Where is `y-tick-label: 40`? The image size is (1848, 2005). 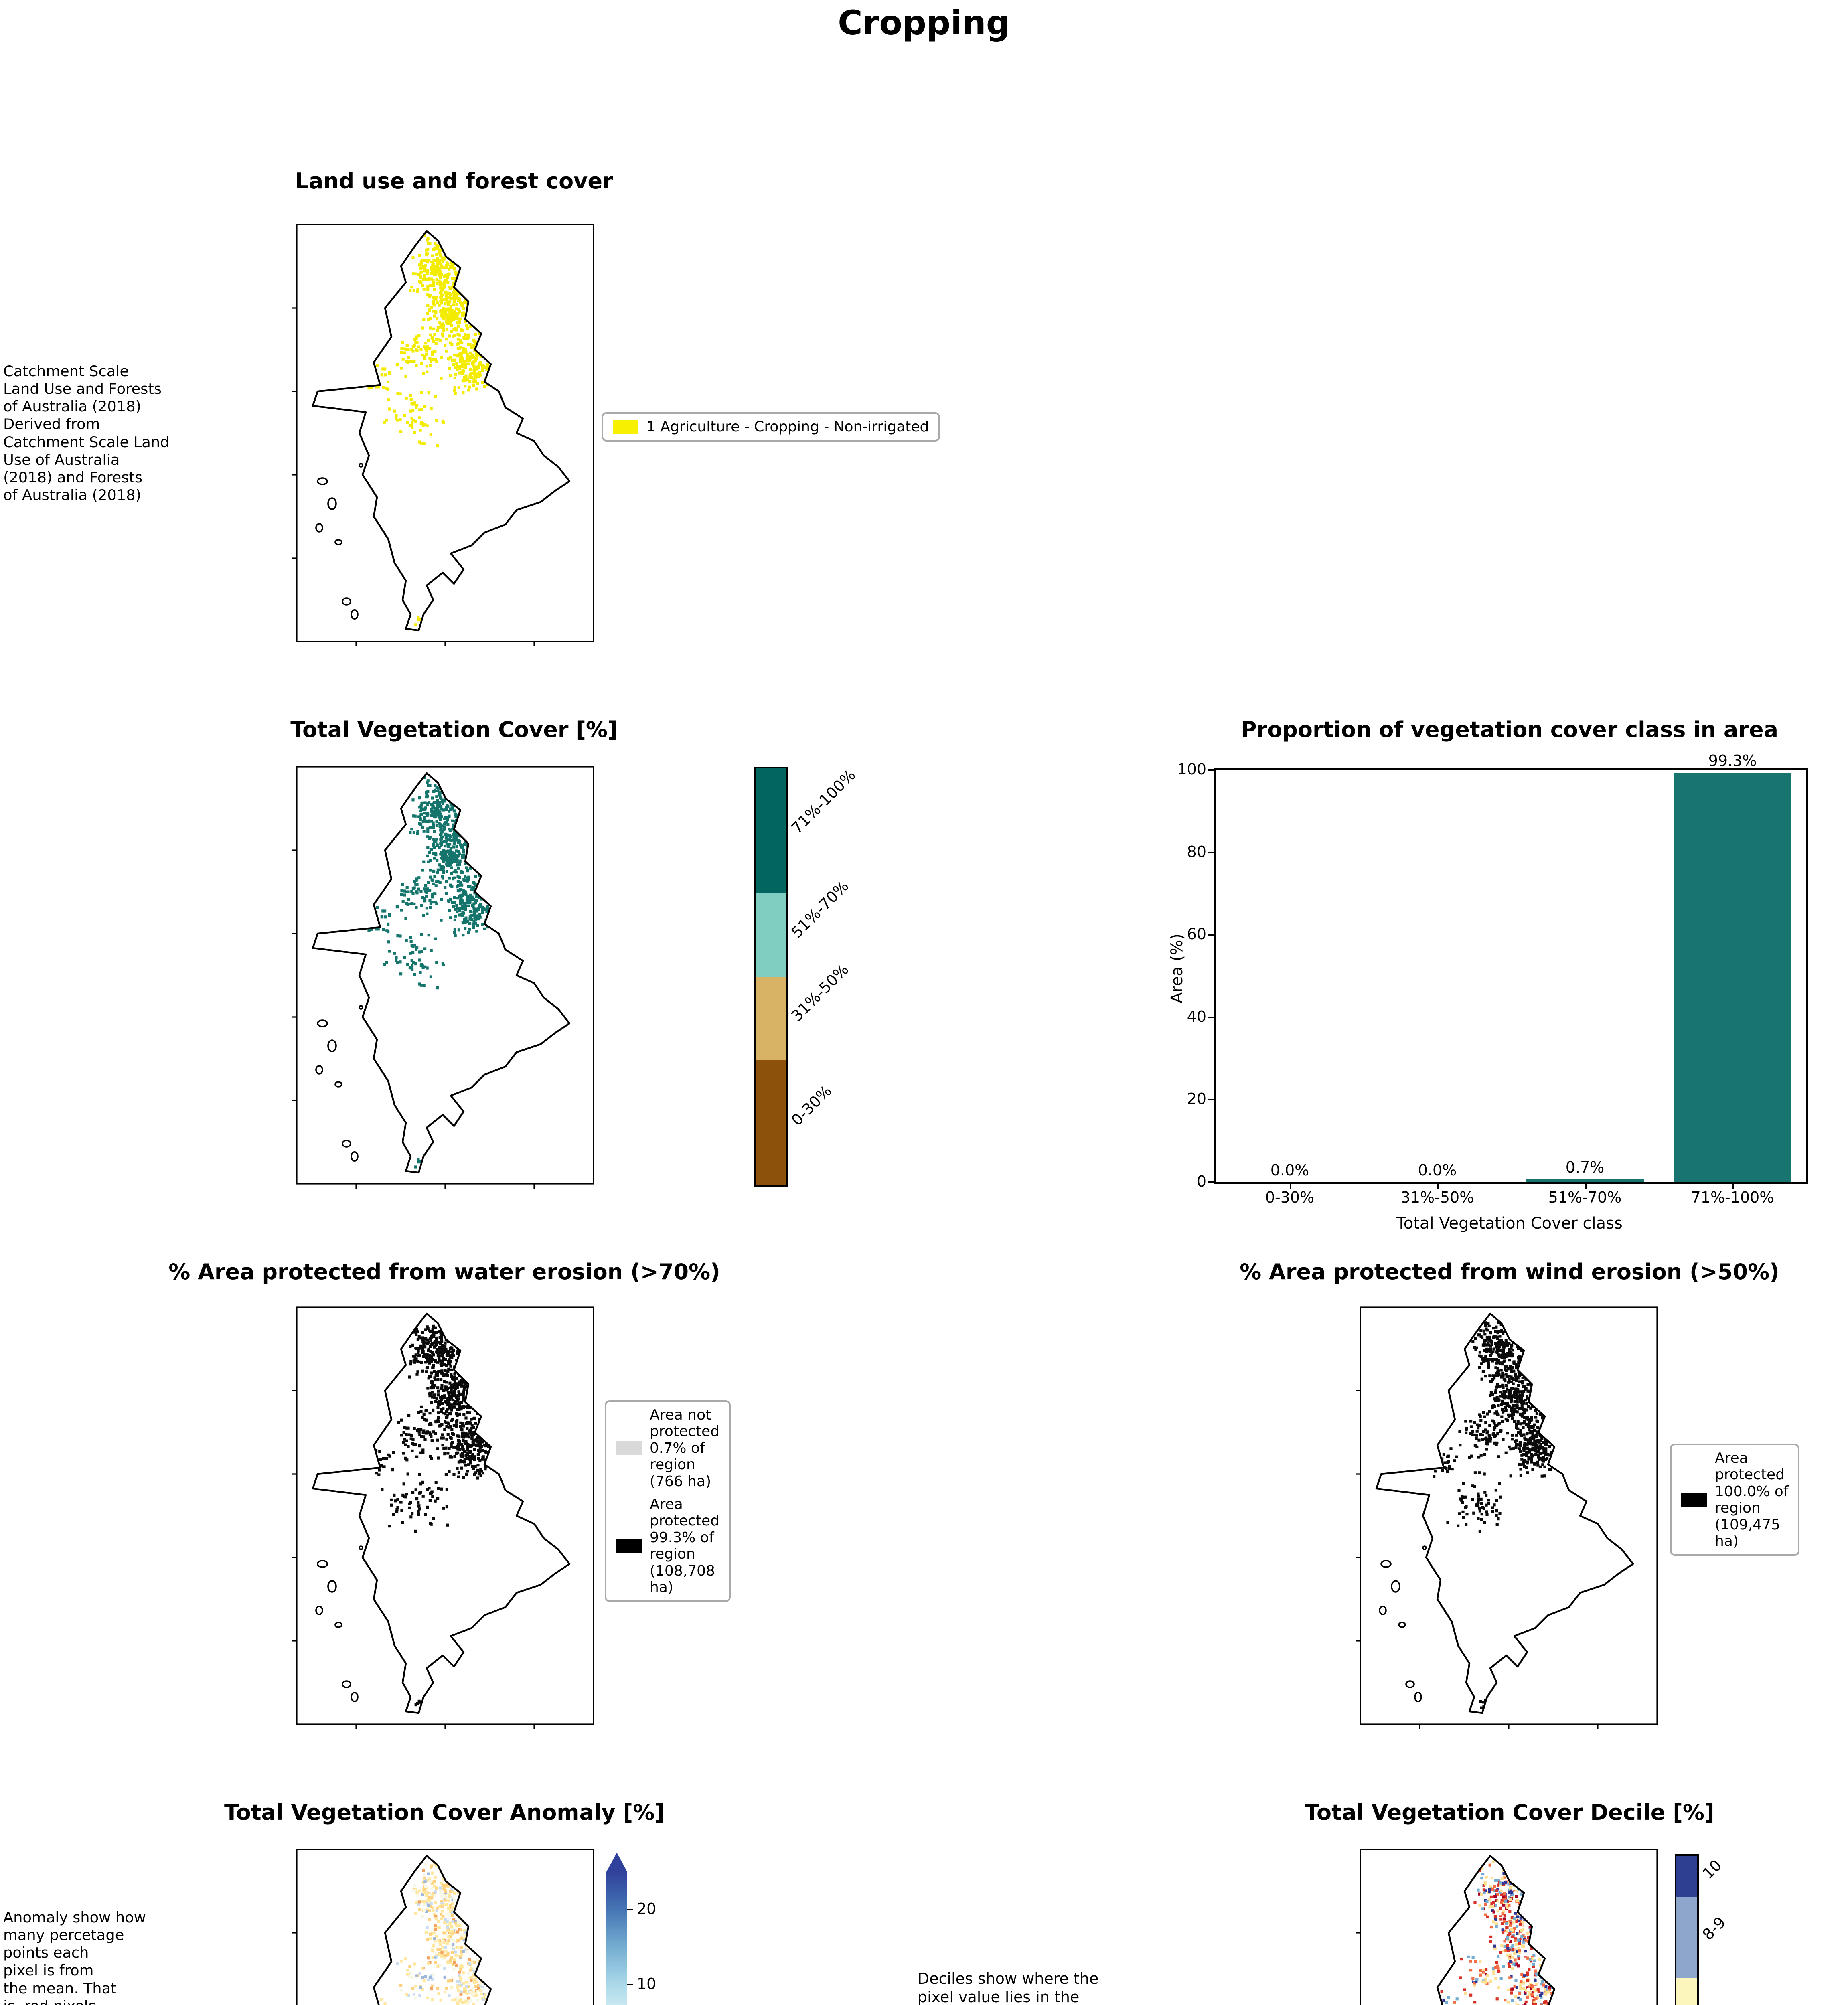 y-tick-label: 40 is located at coordinates (1196, 1016).